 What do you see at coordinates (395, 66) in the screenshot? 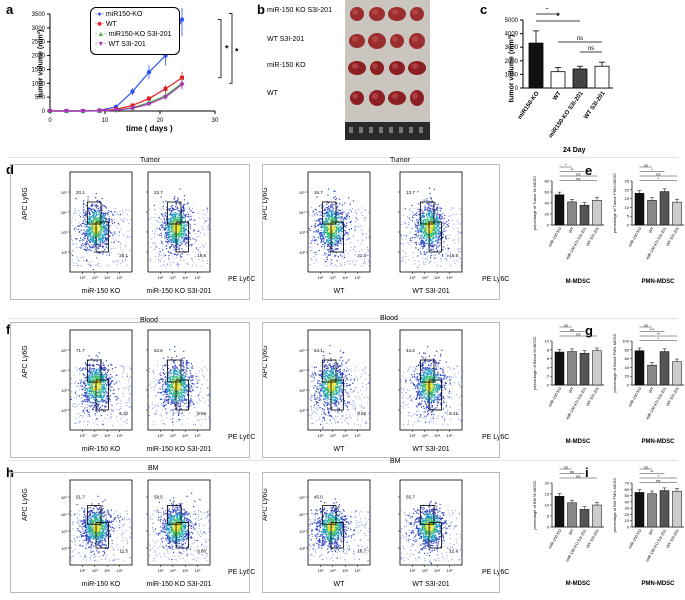
I see `tumor-highlight` at bounding box center [395, 66].